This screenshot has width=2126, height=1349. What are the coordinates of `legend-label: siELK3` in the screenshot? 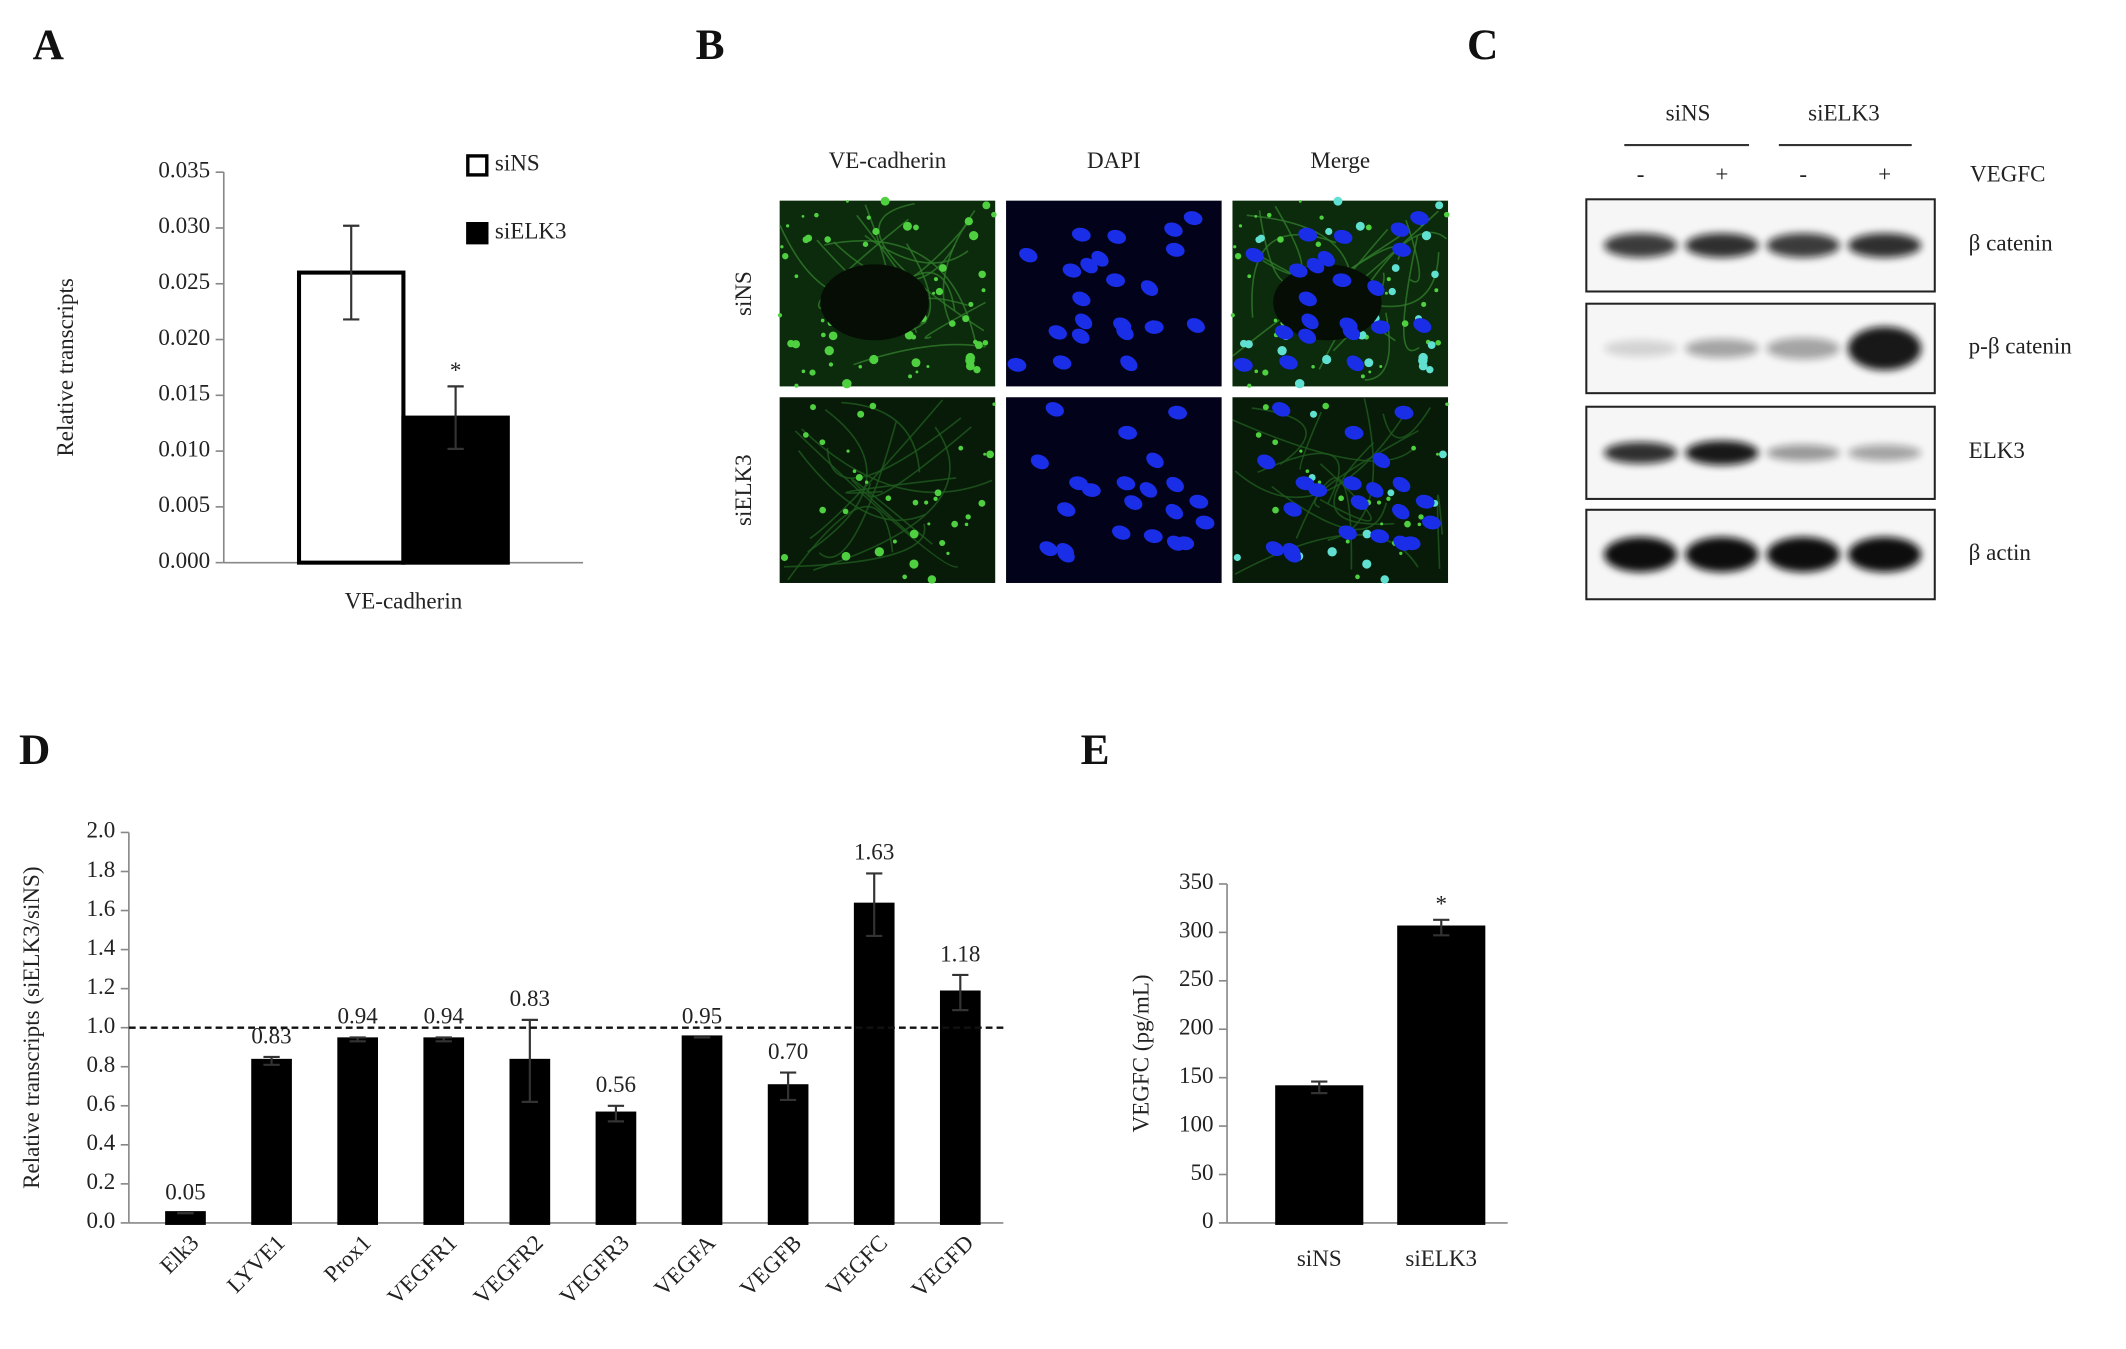 It's located at (531, 230).